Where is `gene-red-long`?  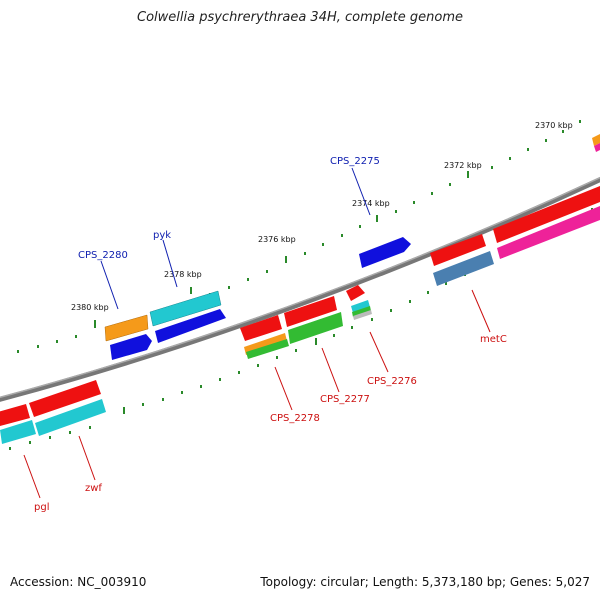
gene-red-long is located at coordinates (546, 214).